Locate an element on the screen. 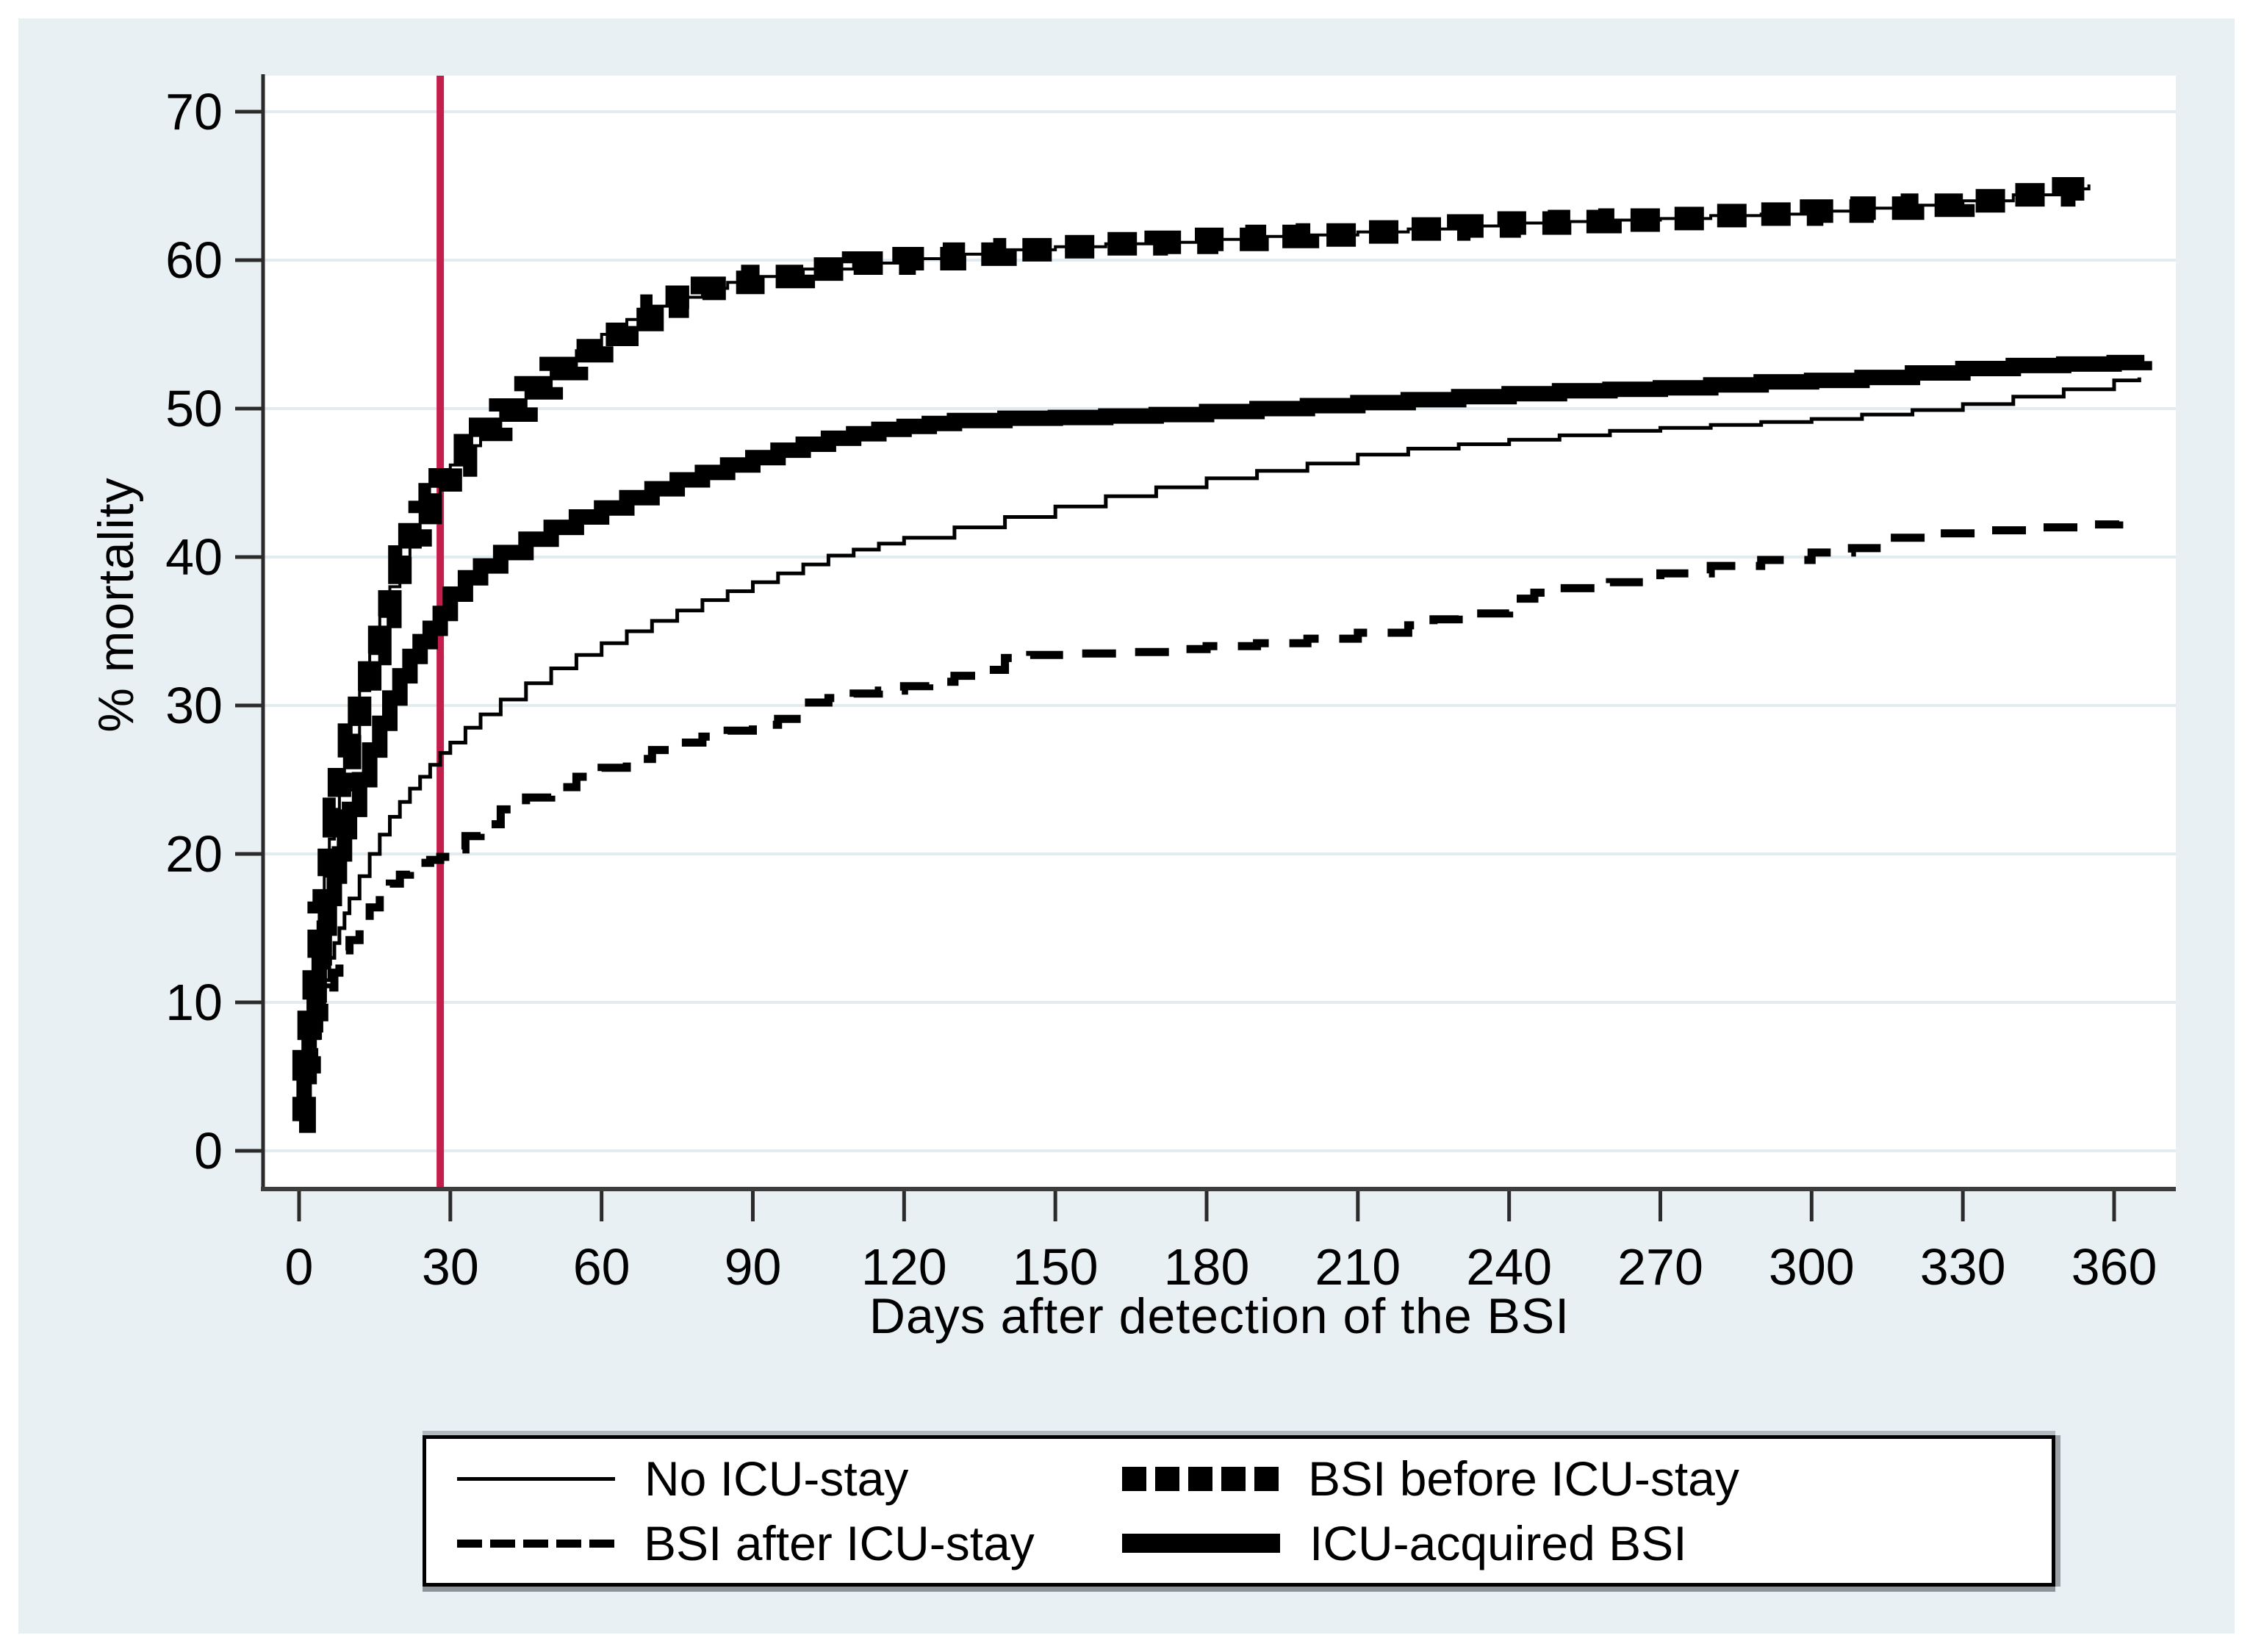 The width and height of the screenshot is (2253, 1652). x-tick-label-180: 180 is located at coordinates (1207, 1267).